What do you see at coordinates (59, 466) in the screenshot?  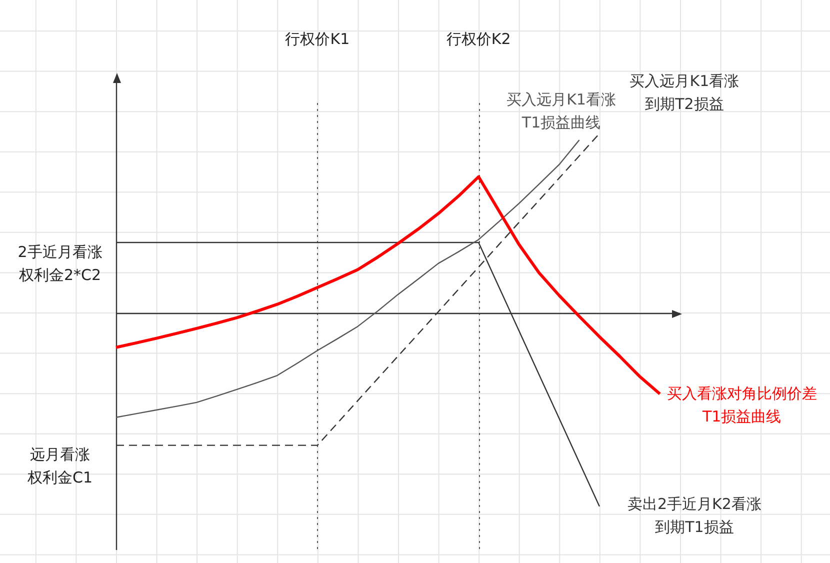 I see `text: 远月看涨权利金C1` at bounding box center [59, 466].